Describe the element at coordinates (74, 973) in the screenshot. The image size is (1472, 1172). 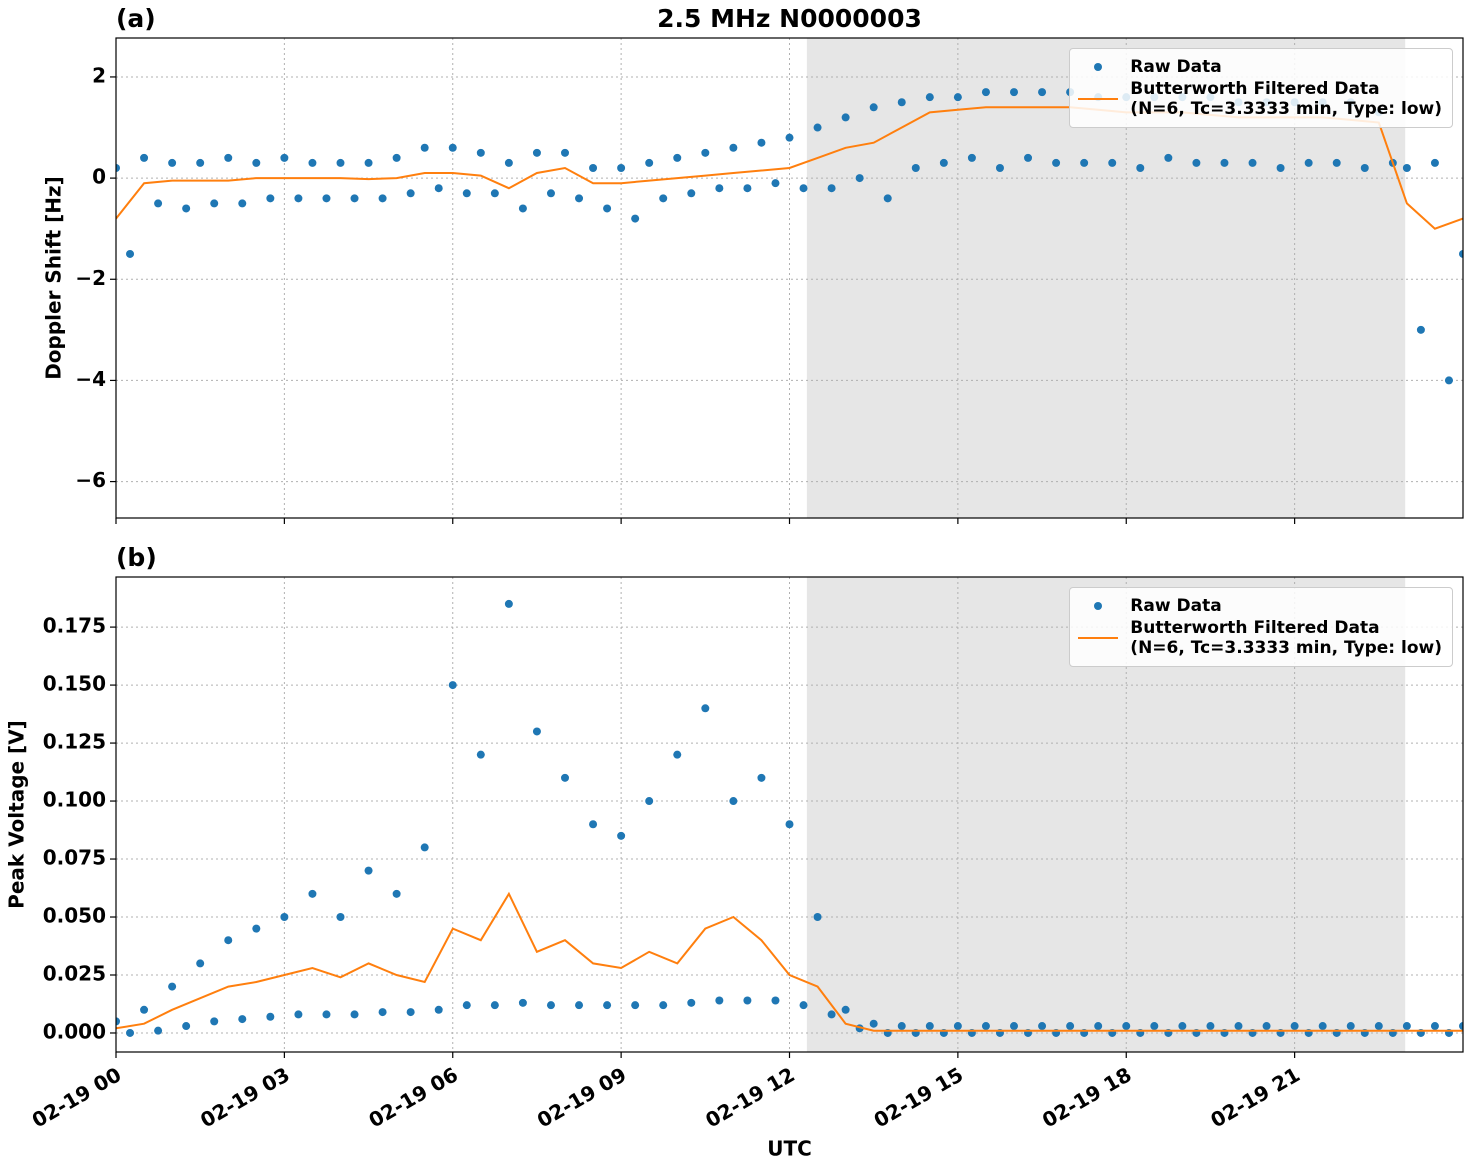
I see `y-tick-label: 0.025` at that location.